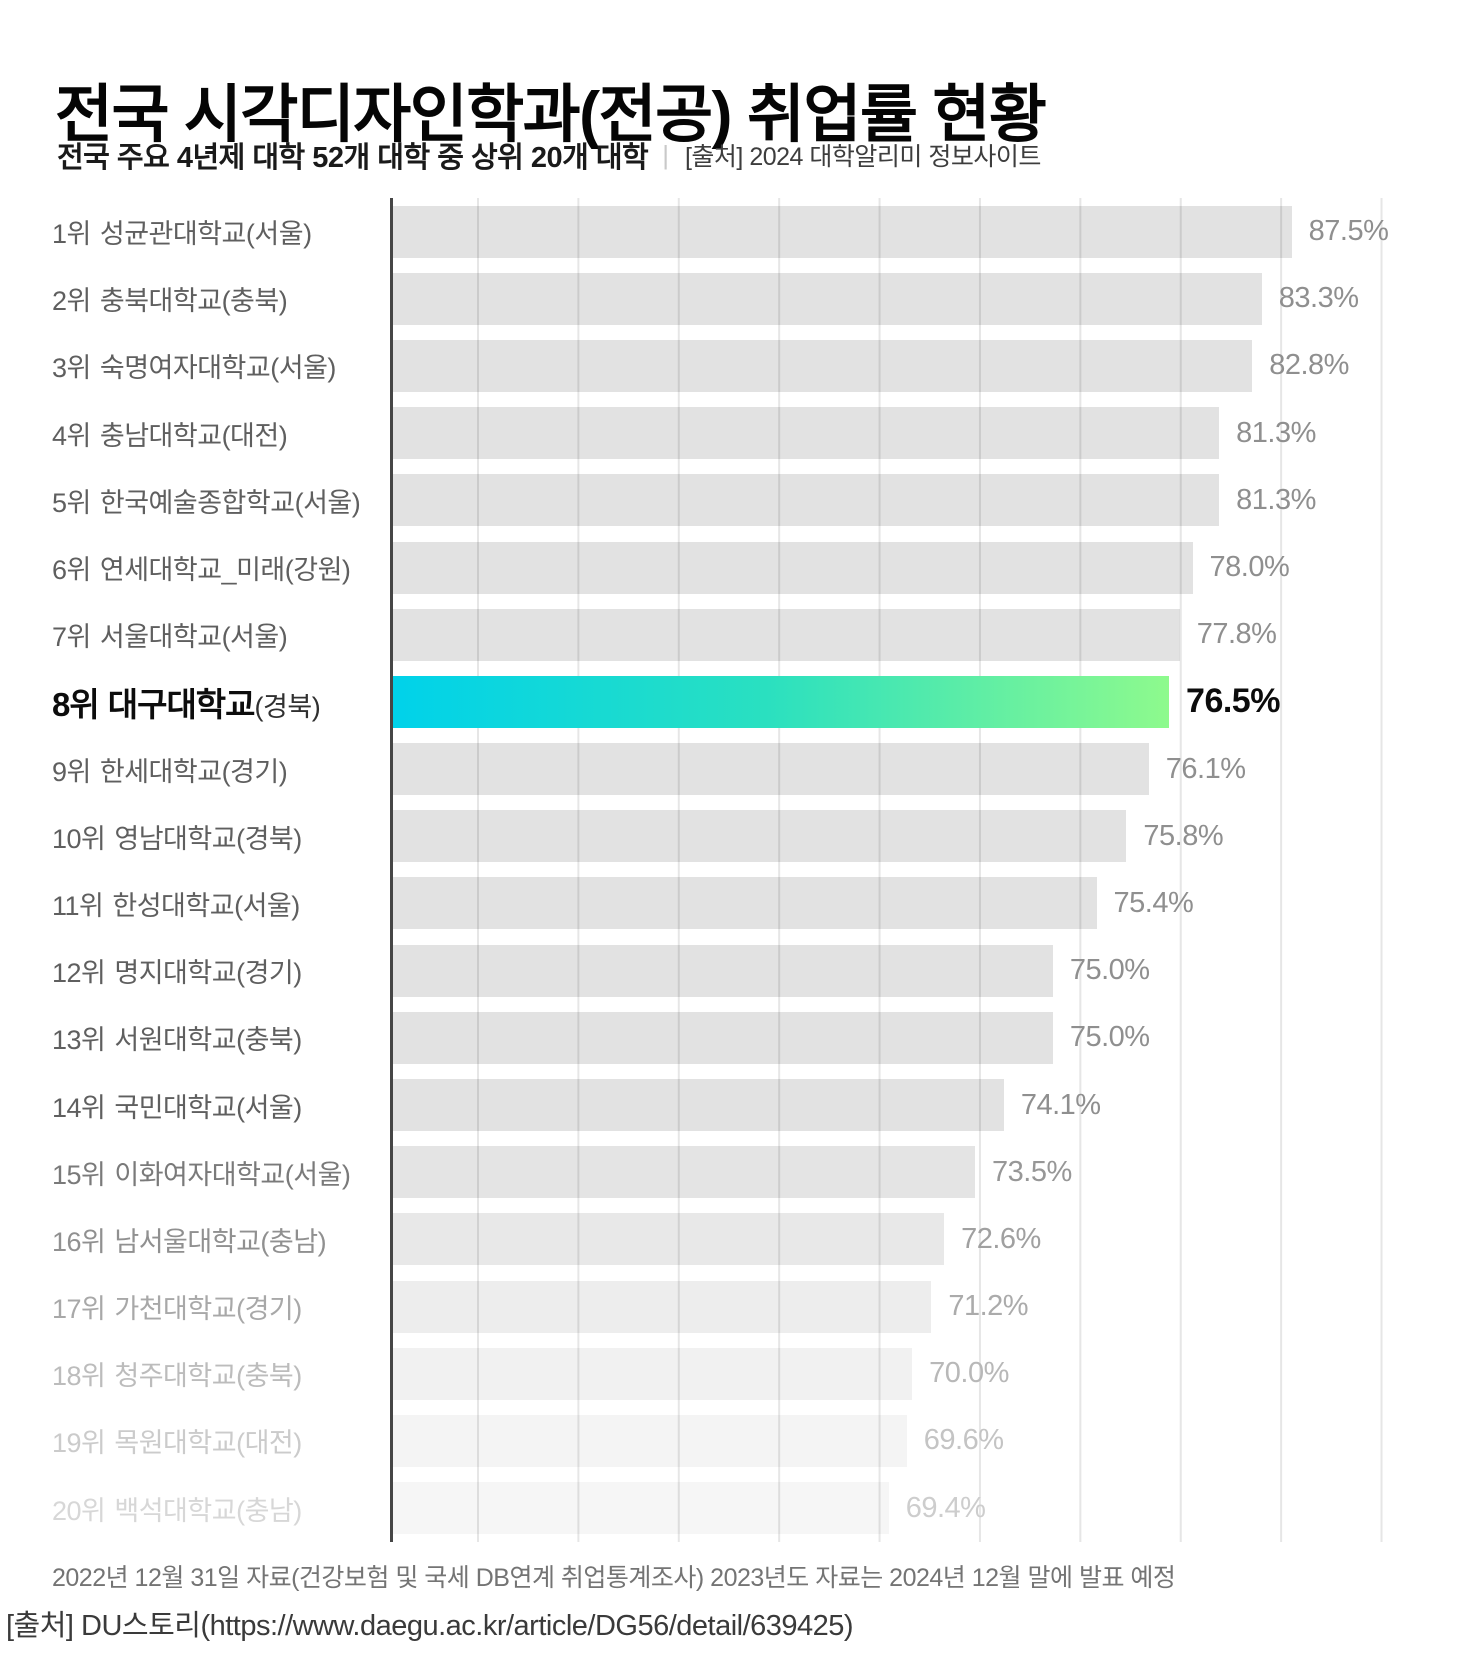 The width and height of the screenshot is (1459, 1667). What do you see at coordinates (175, 1376) in the screenshot?
I see `university-name: 청주대학교` at bounding box center [175, 1376].